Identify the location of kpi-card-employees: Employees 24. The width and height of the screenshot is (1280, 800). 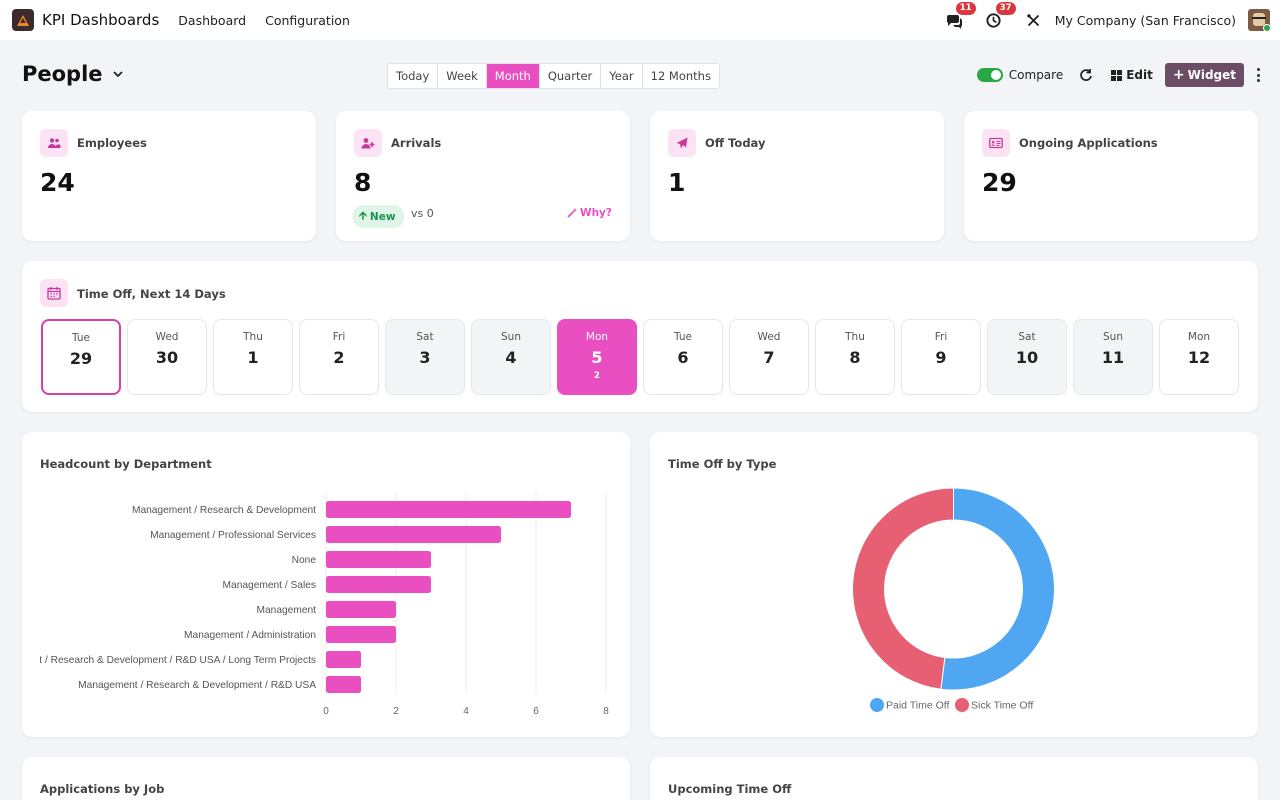
(169, 176).